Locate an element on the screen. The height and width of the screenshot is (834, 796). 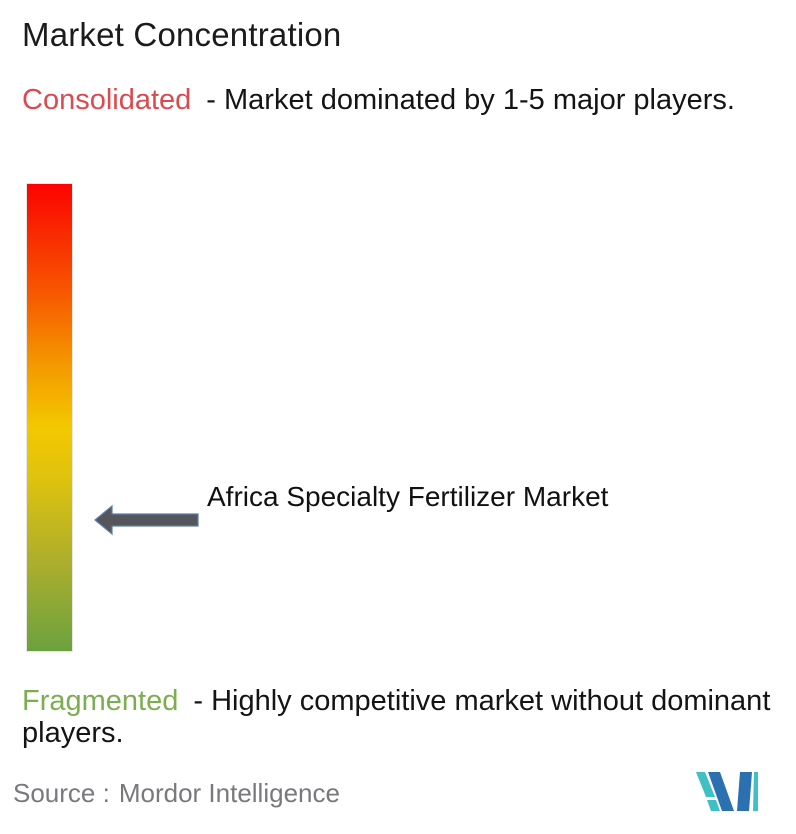
fragmented-term: Fragmented is located at coordinates (100, 701).